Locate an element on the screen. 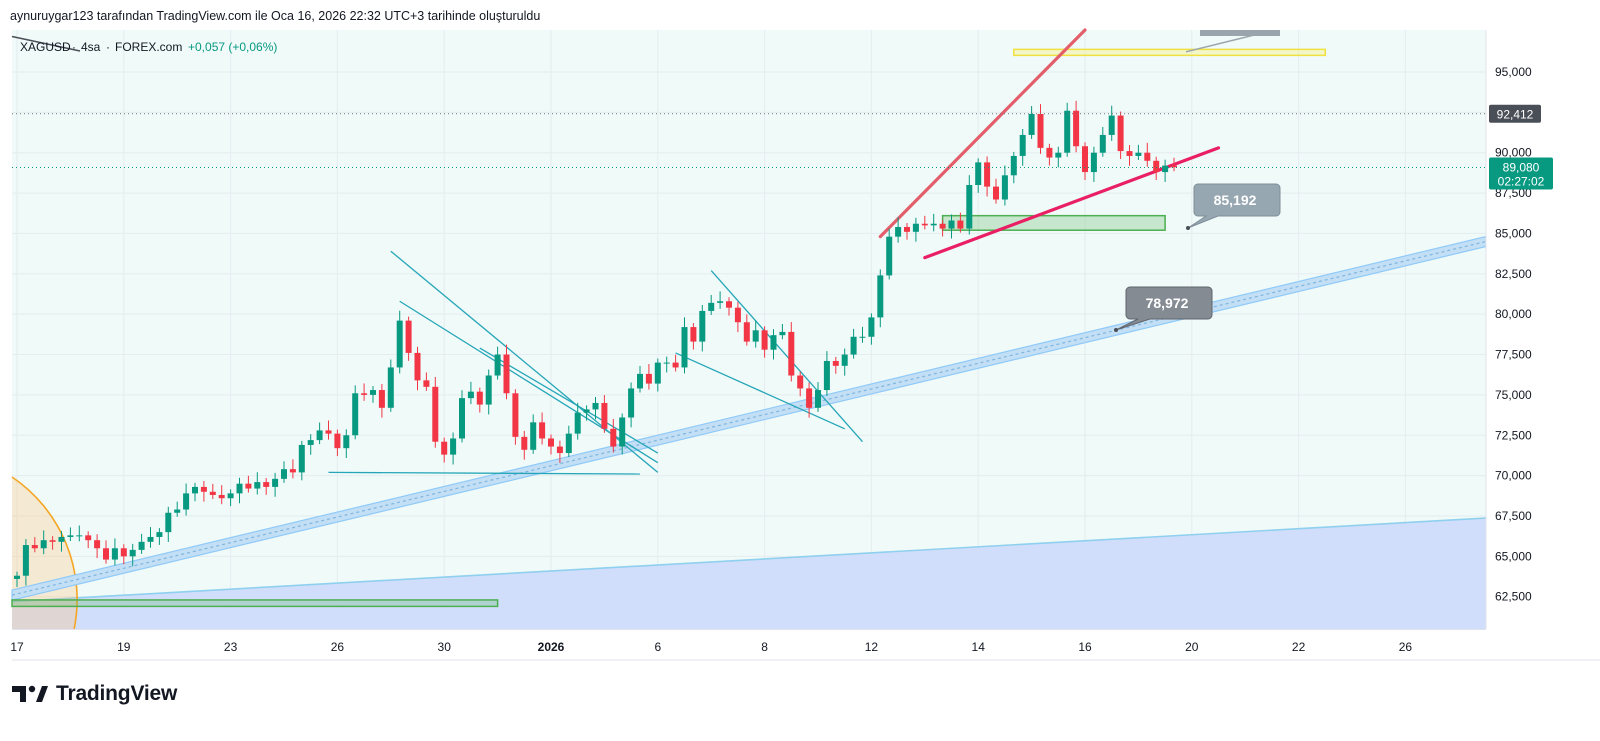  yellow-zone is located at coordinates (1170, 52).